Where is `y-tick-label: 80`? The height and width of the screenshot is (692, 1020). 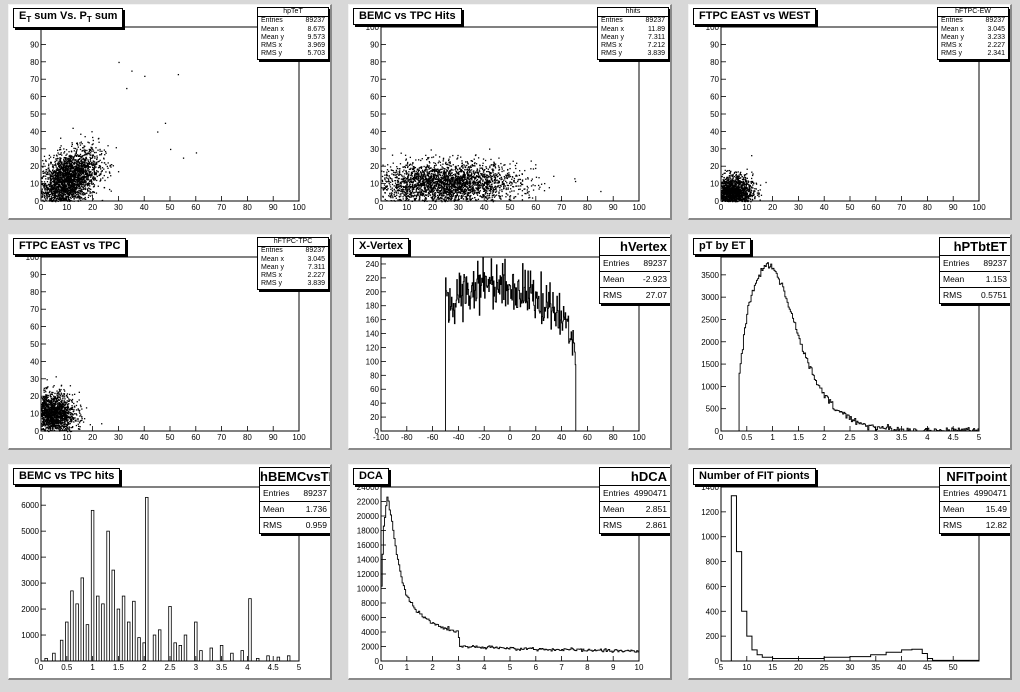 y-tick-label: 80 is located at coordinates (34, 62).